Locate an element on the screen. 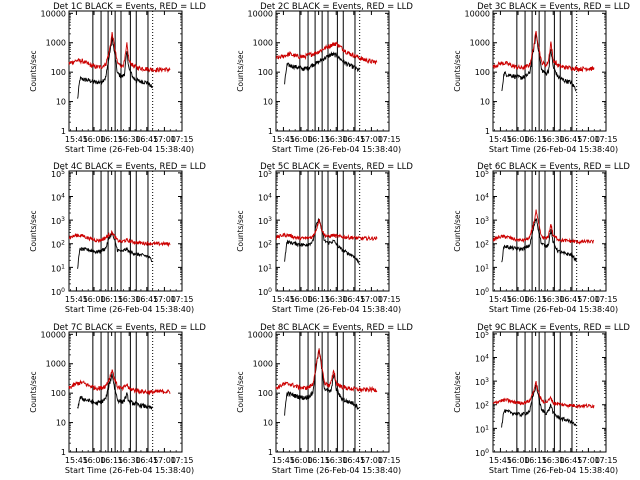 The width and height of the screenshot is (640, 480). panel-title: Det 8C BLACK = Events, RED = LLD is located at coordinates (336, 328).